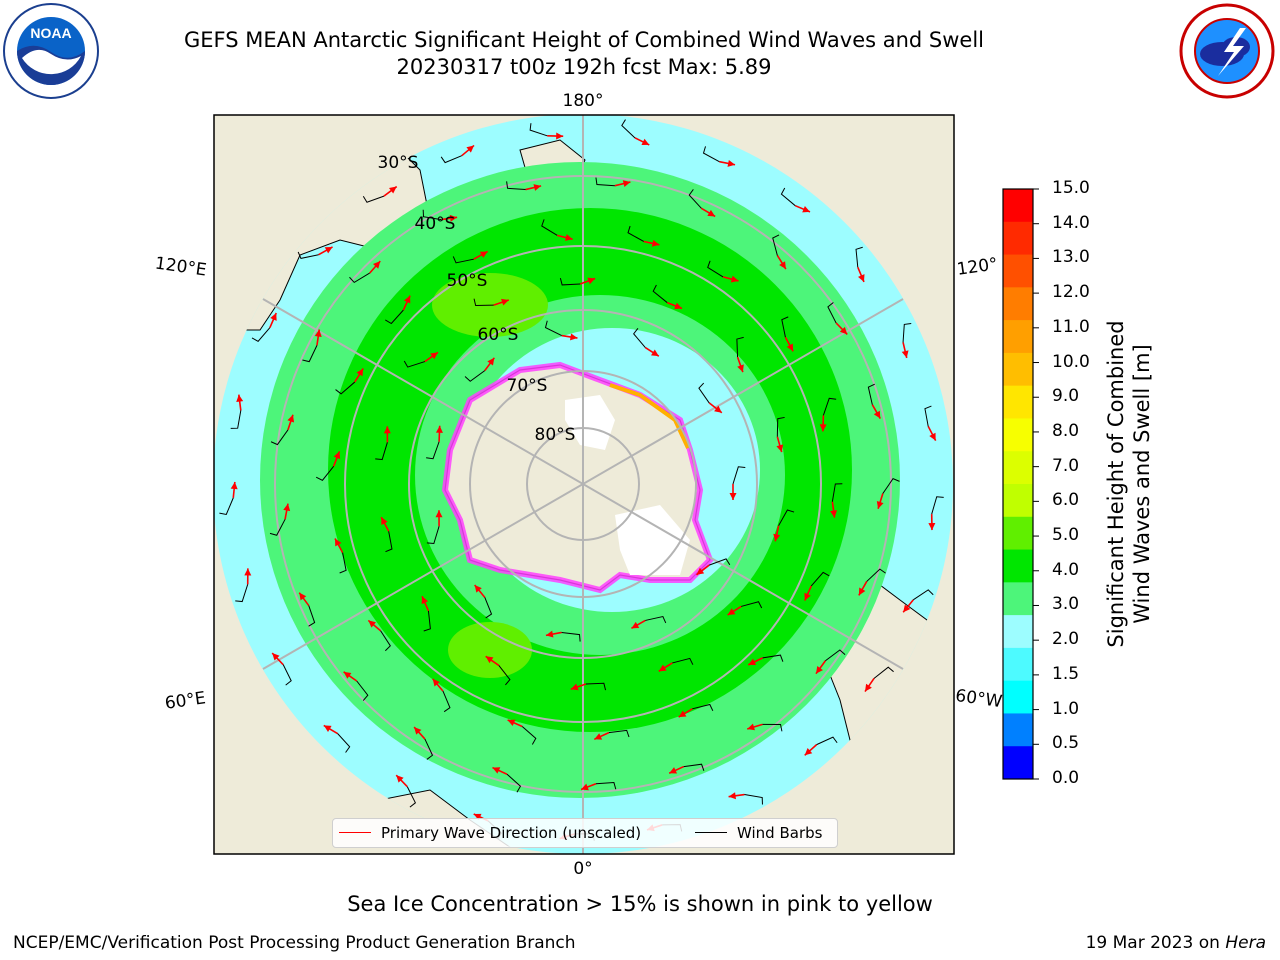 The width and height of the screenshot is (1280, 960). Describe the element at coordinates (355, 832) in the screenshot. I see `wave-direction-swatch` at that location.